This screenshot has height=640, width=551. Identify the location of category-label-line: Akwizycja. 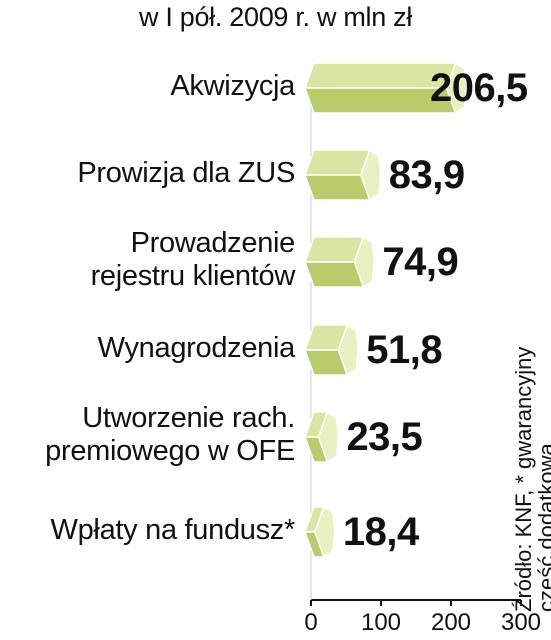
(232, 85).